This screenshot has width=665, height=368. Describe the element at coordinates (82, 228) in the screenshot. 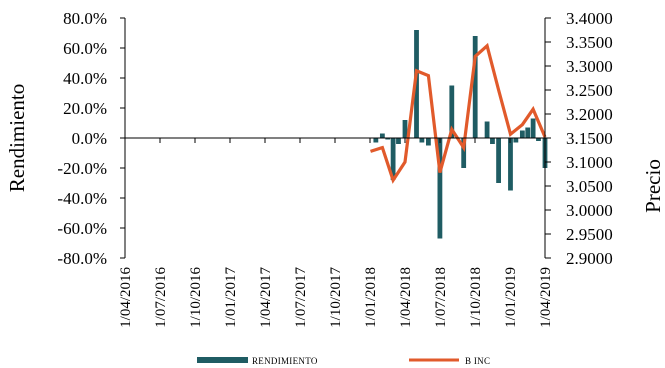

I see `left-tick-label: -60.0%` at that location.